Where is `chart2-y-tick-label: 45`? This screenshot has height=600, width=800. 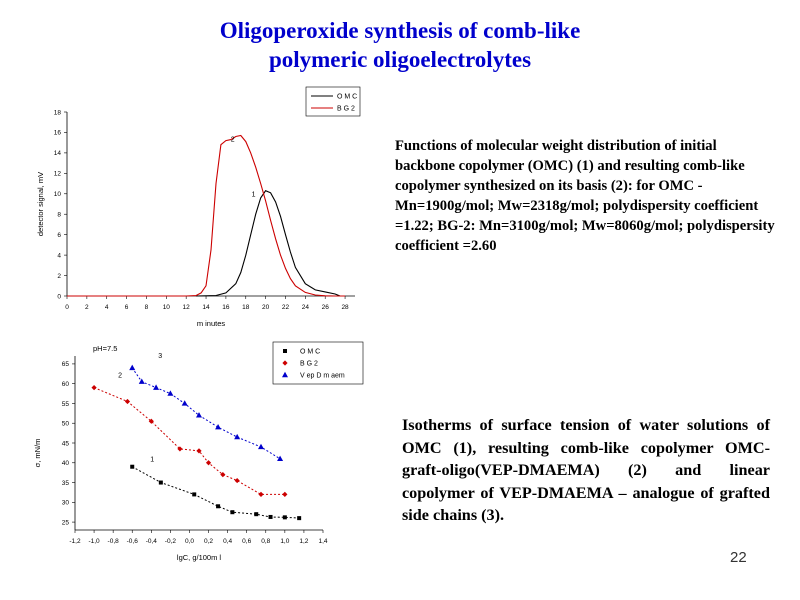 chart2-y-tick-label: 45 is located at coordinates (66, 443).